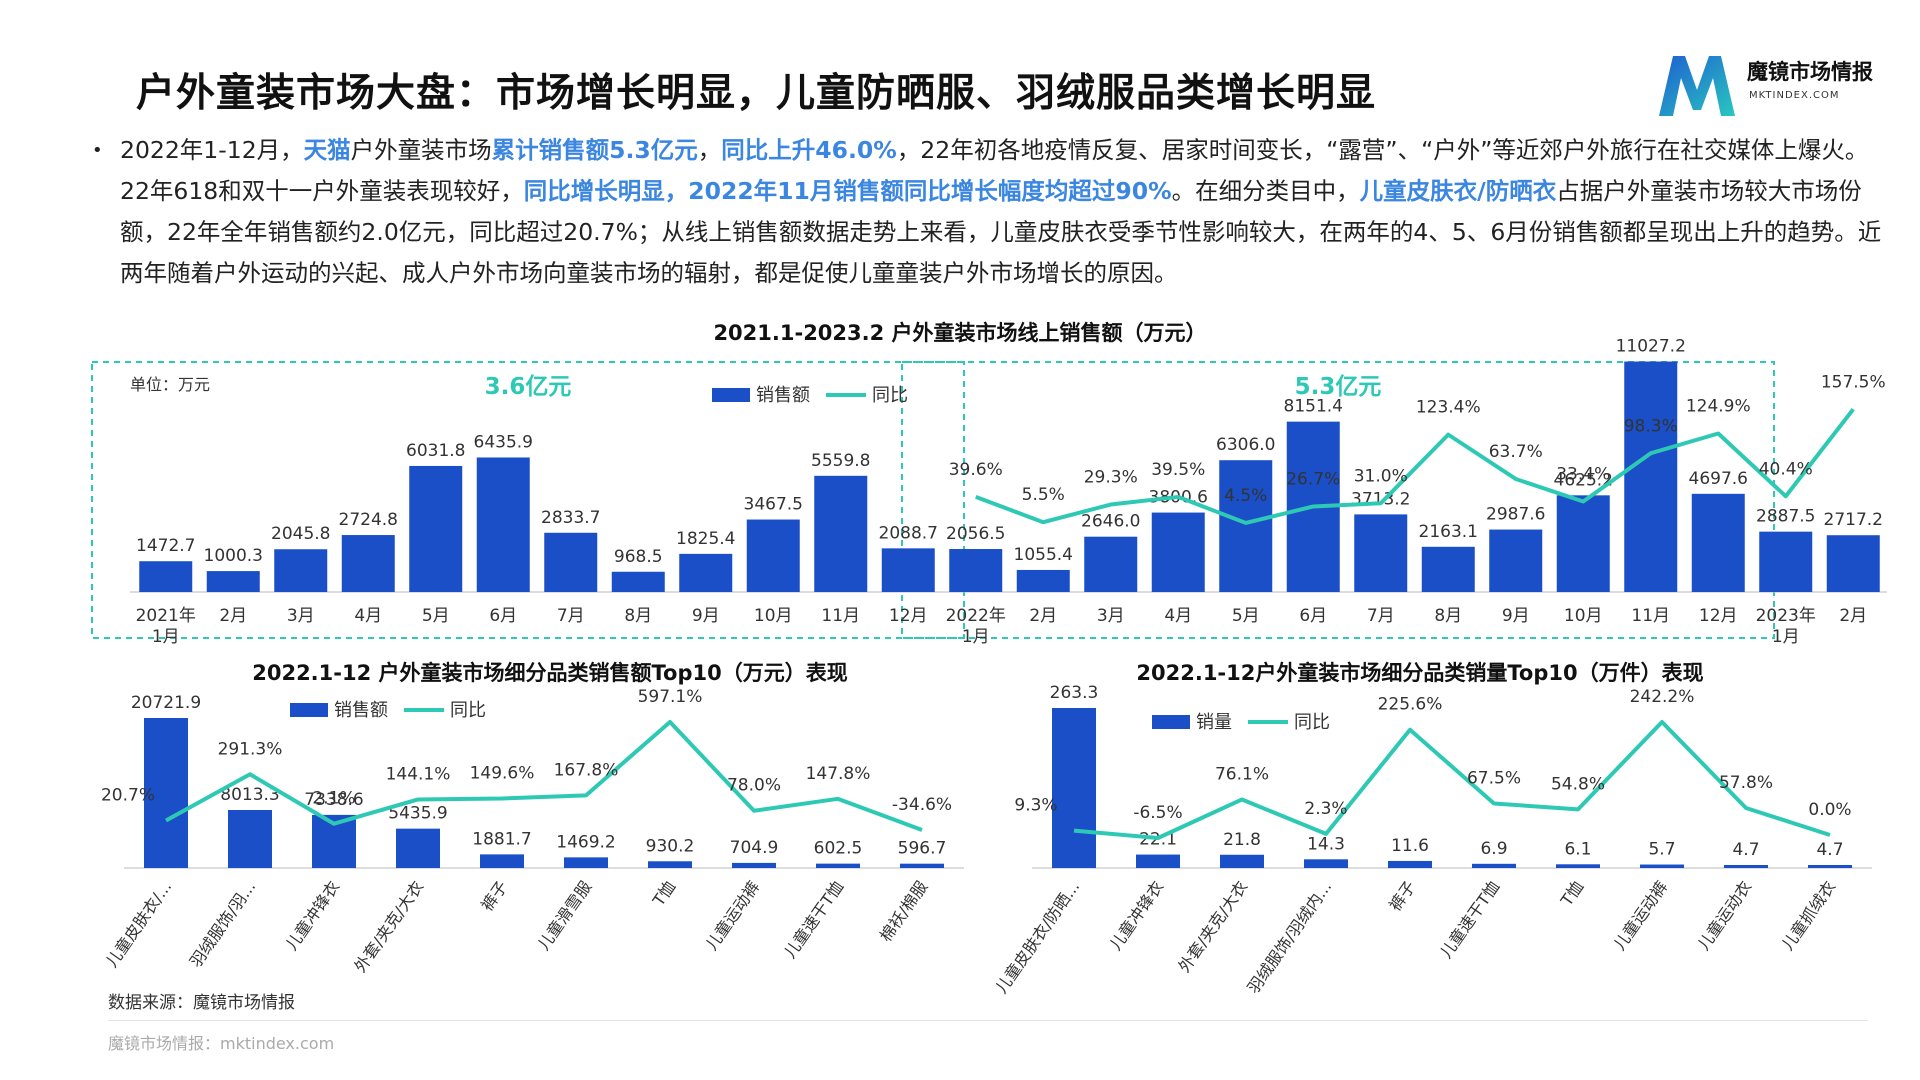  Describe the element at coordinates (809, 150) in the screenshot. I see `highlight-text: 同比上升46.0%` at that location.